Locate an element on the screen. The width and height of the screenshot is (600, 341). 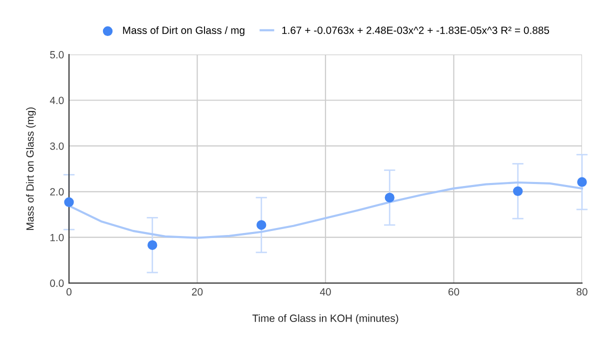
y-tick-label: 3.0 is located at coordinates (57, 146).